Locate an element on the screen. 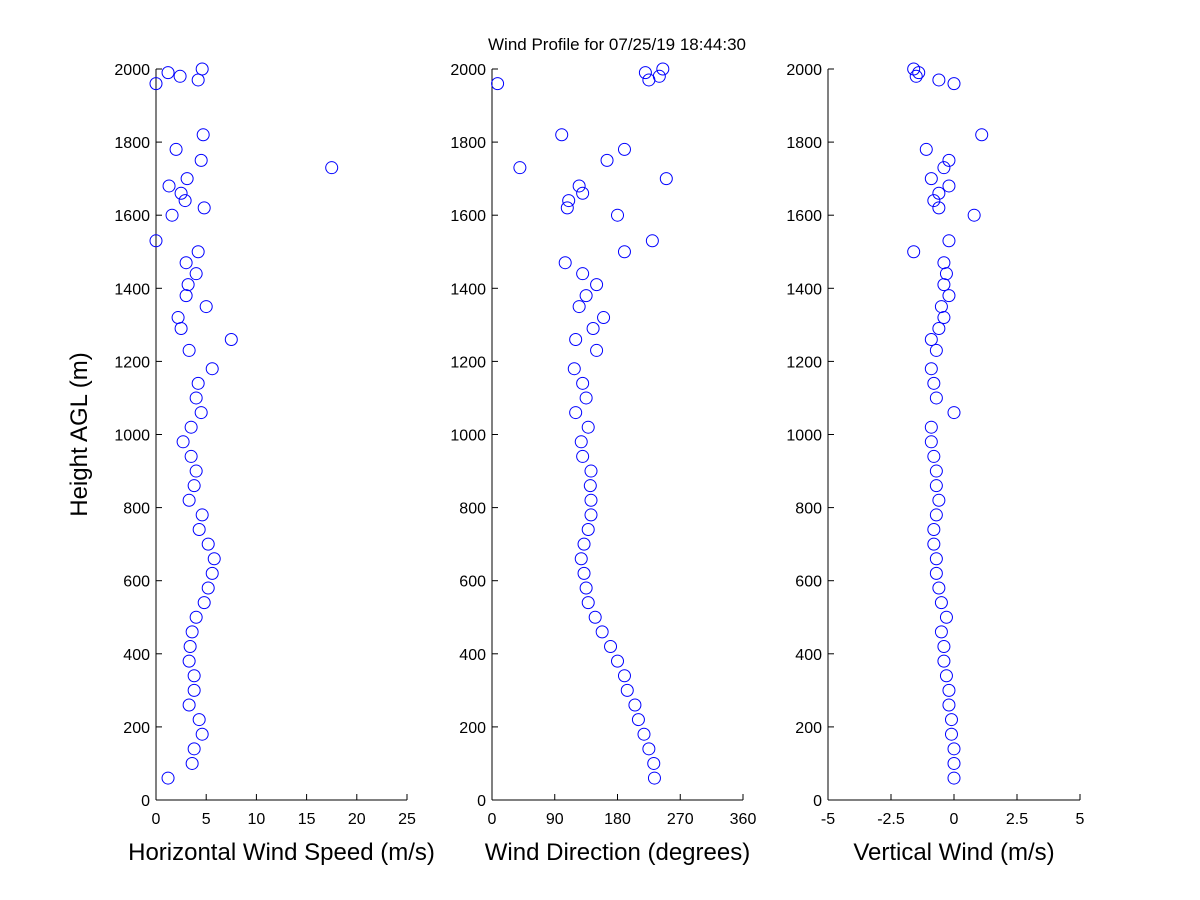 The width and height of the screenshot is (1200, 900). x-tick-label: 360 is located at coordinates (743, 819).